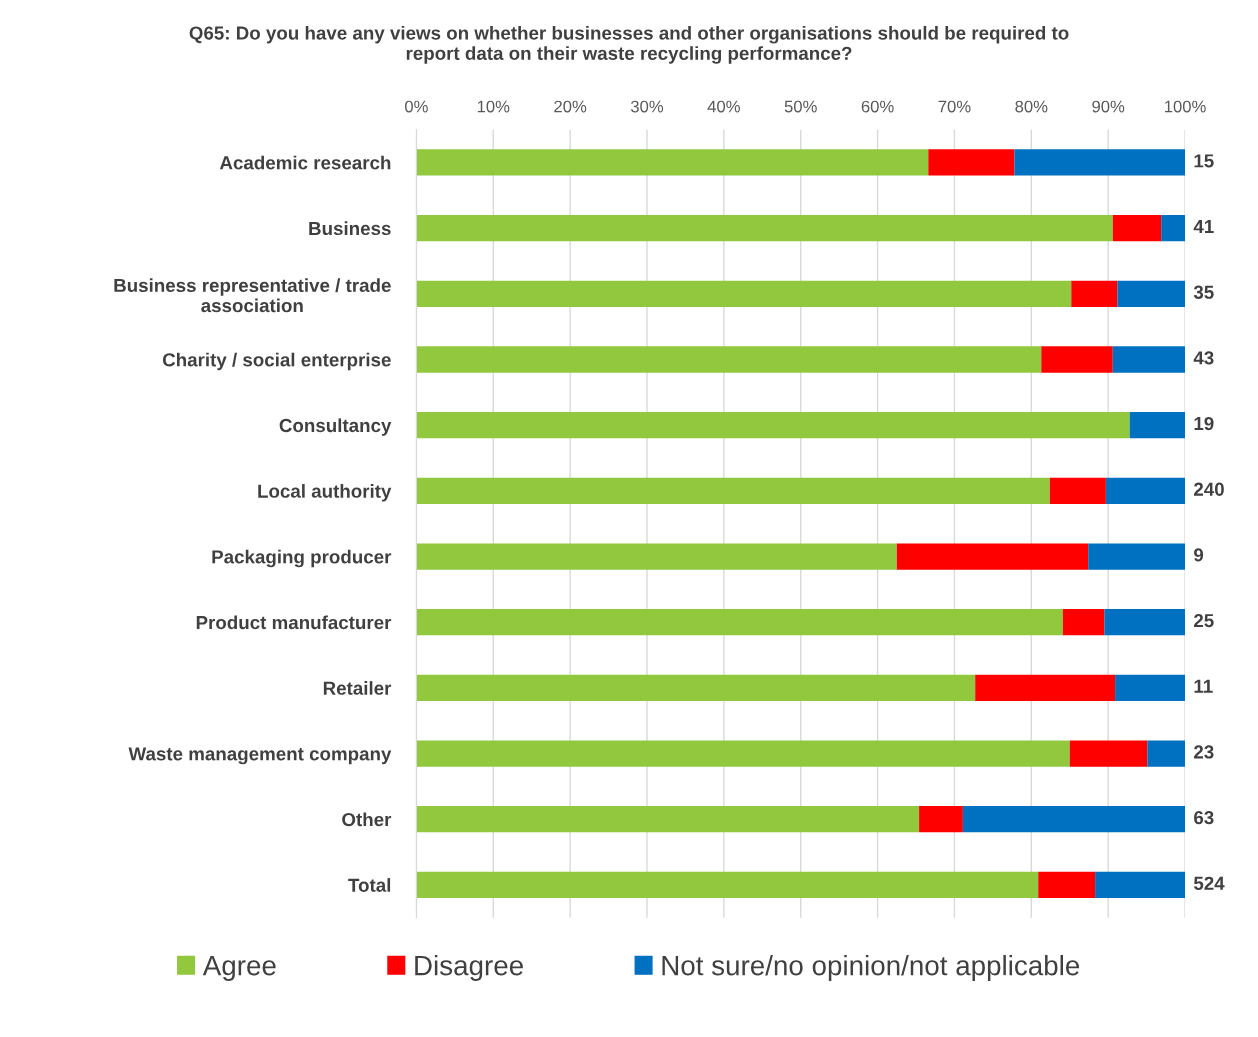 This screenshot has height=1037, width=1258. What do you see at coordinates (1203, 292) in the screenshot?
I see `text: 35` at bounding box center [1203, 292].